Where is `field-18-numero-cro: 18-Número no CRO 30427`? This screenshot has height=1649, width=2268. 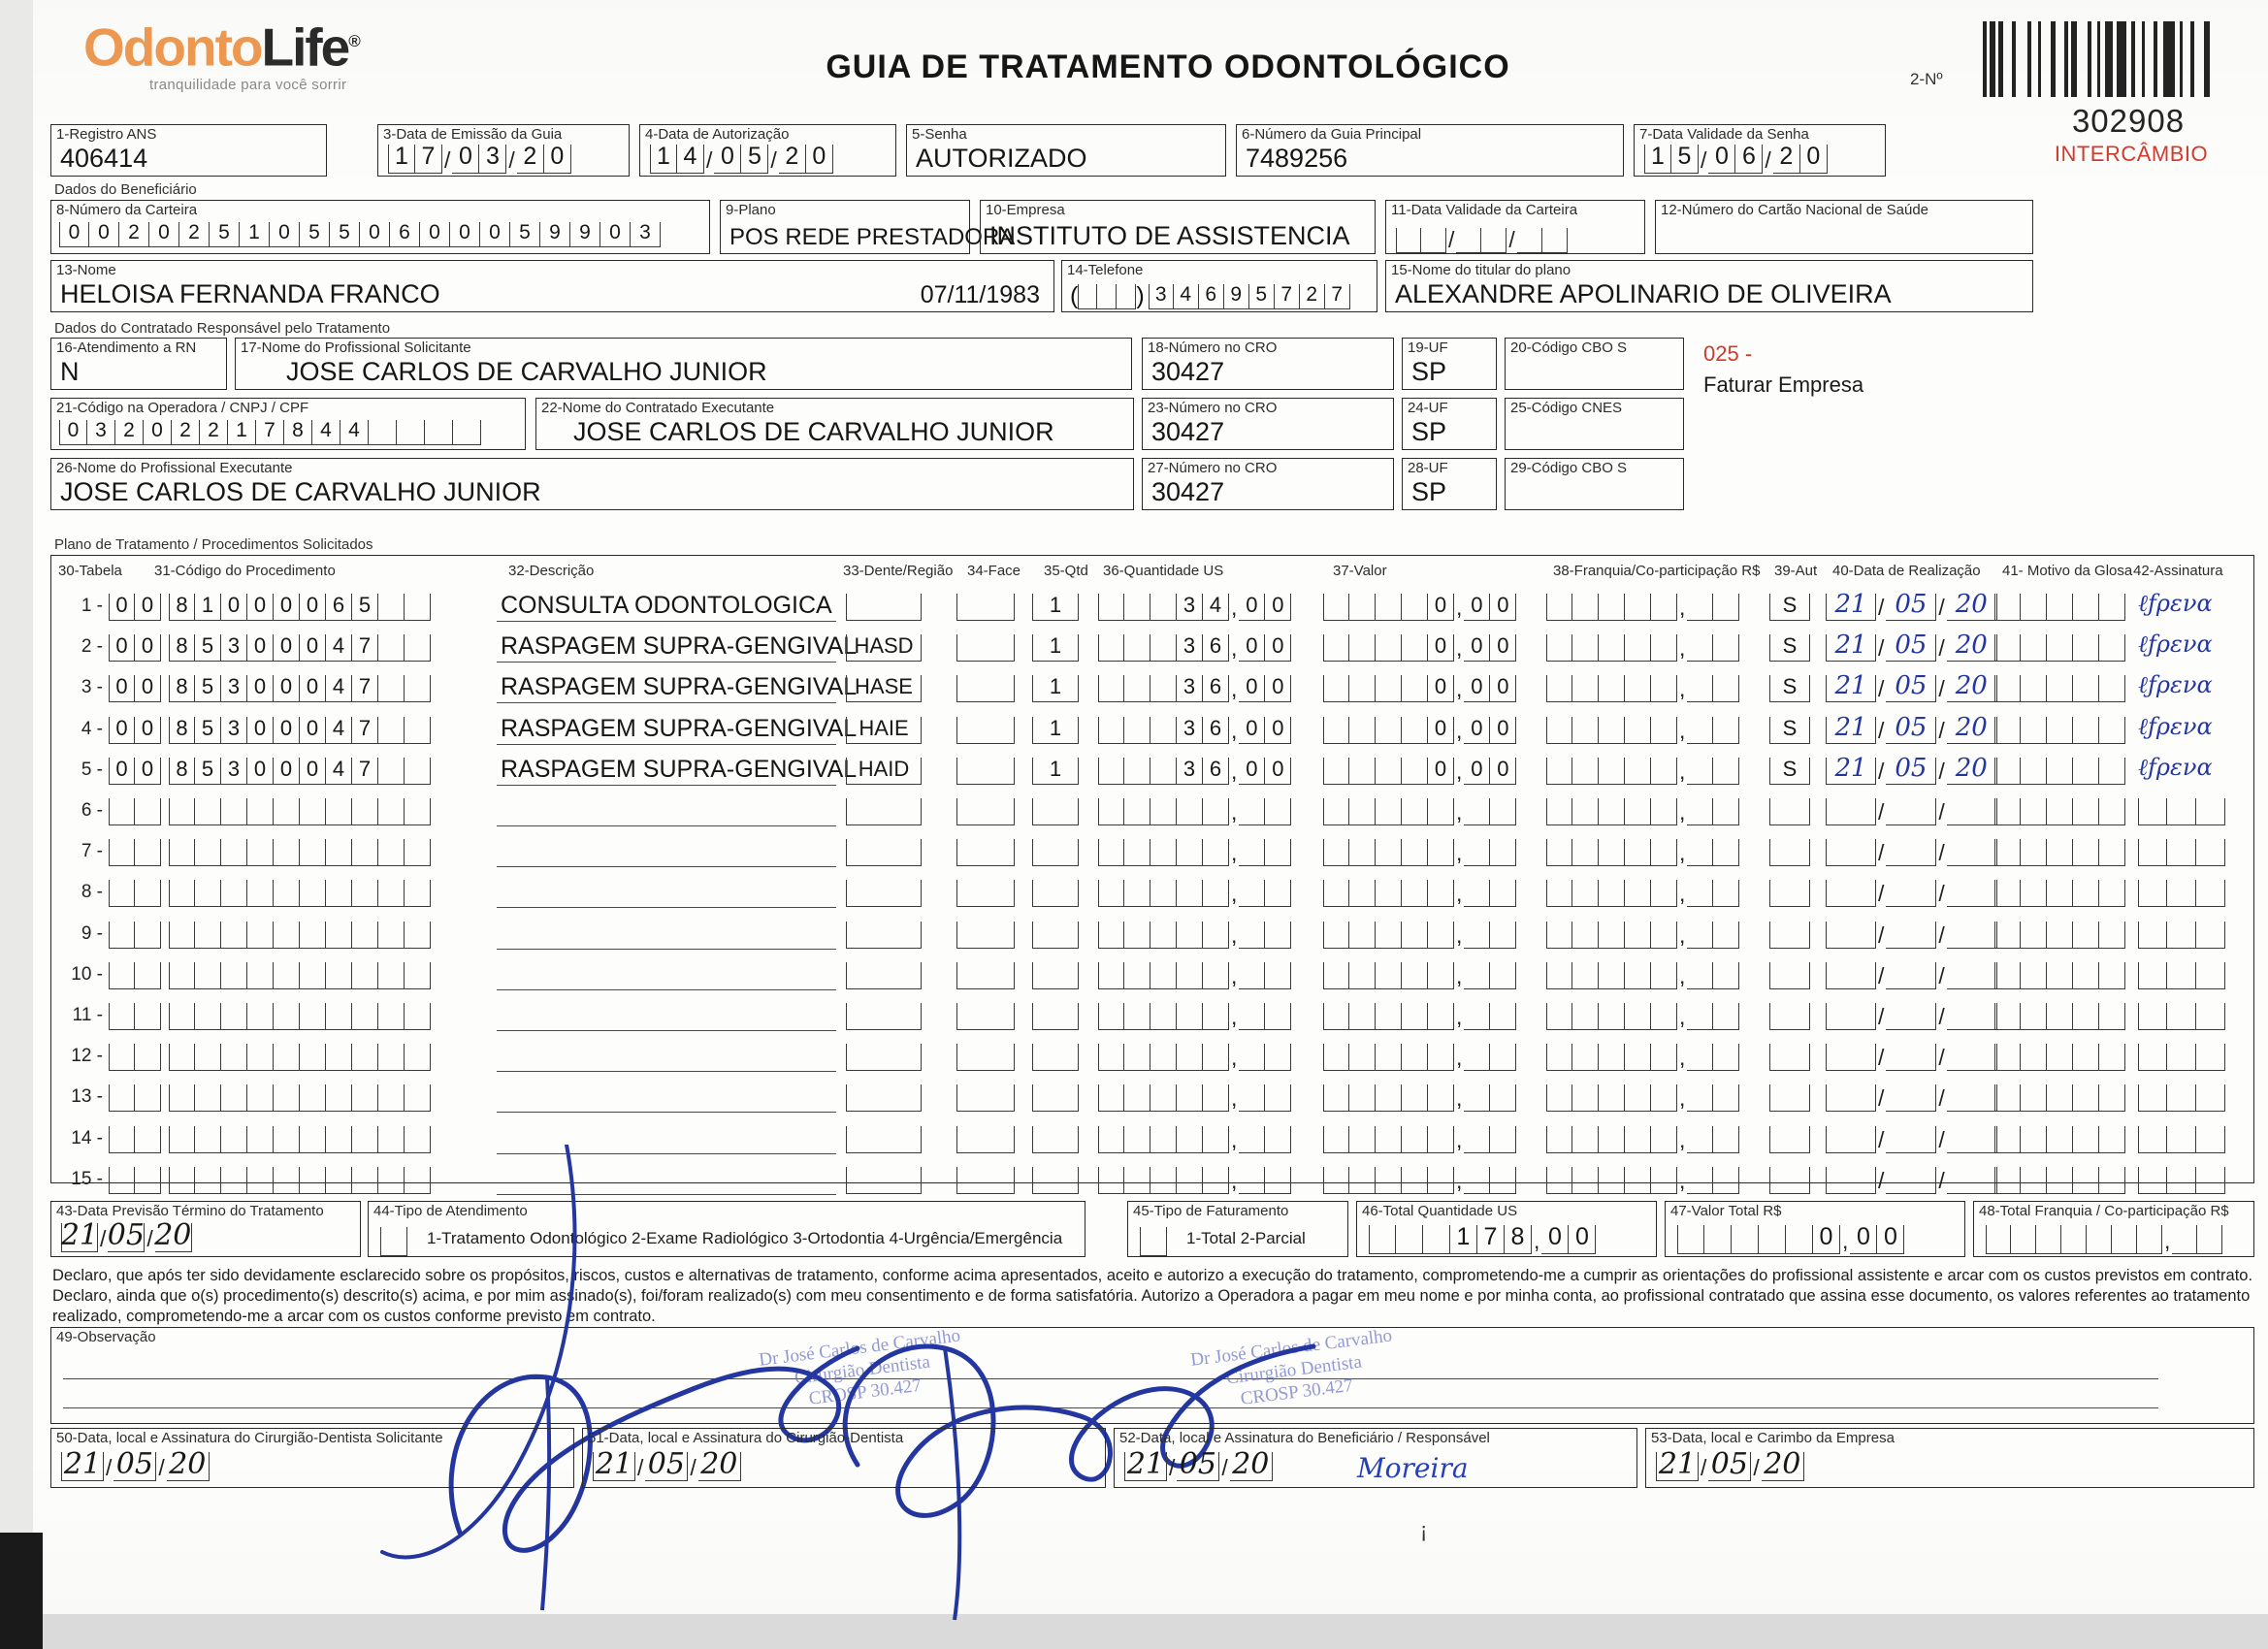
field-18-numero-cro: 18-Número no CRO 30427 is located at coordinates (1268, 364).